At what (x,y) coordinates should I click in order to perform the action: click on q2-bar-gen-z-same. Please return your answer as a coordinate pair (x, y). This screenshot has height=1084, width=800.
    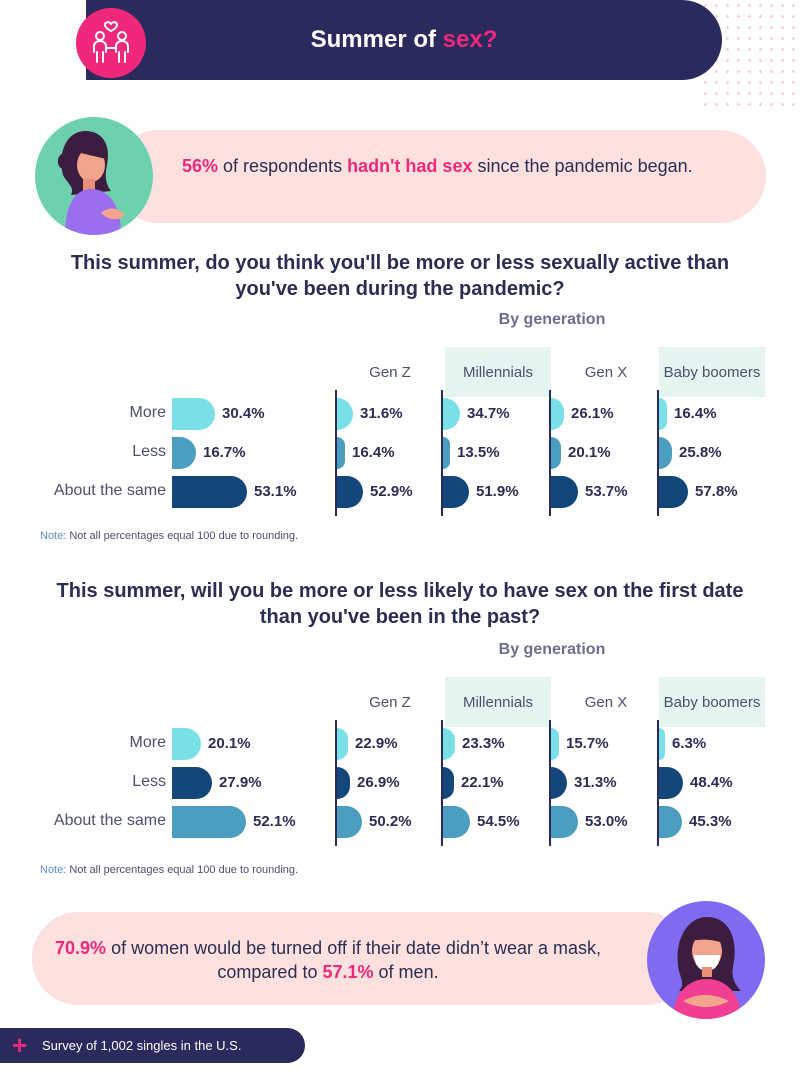
    Looking at the image, I should click on (349, 822).